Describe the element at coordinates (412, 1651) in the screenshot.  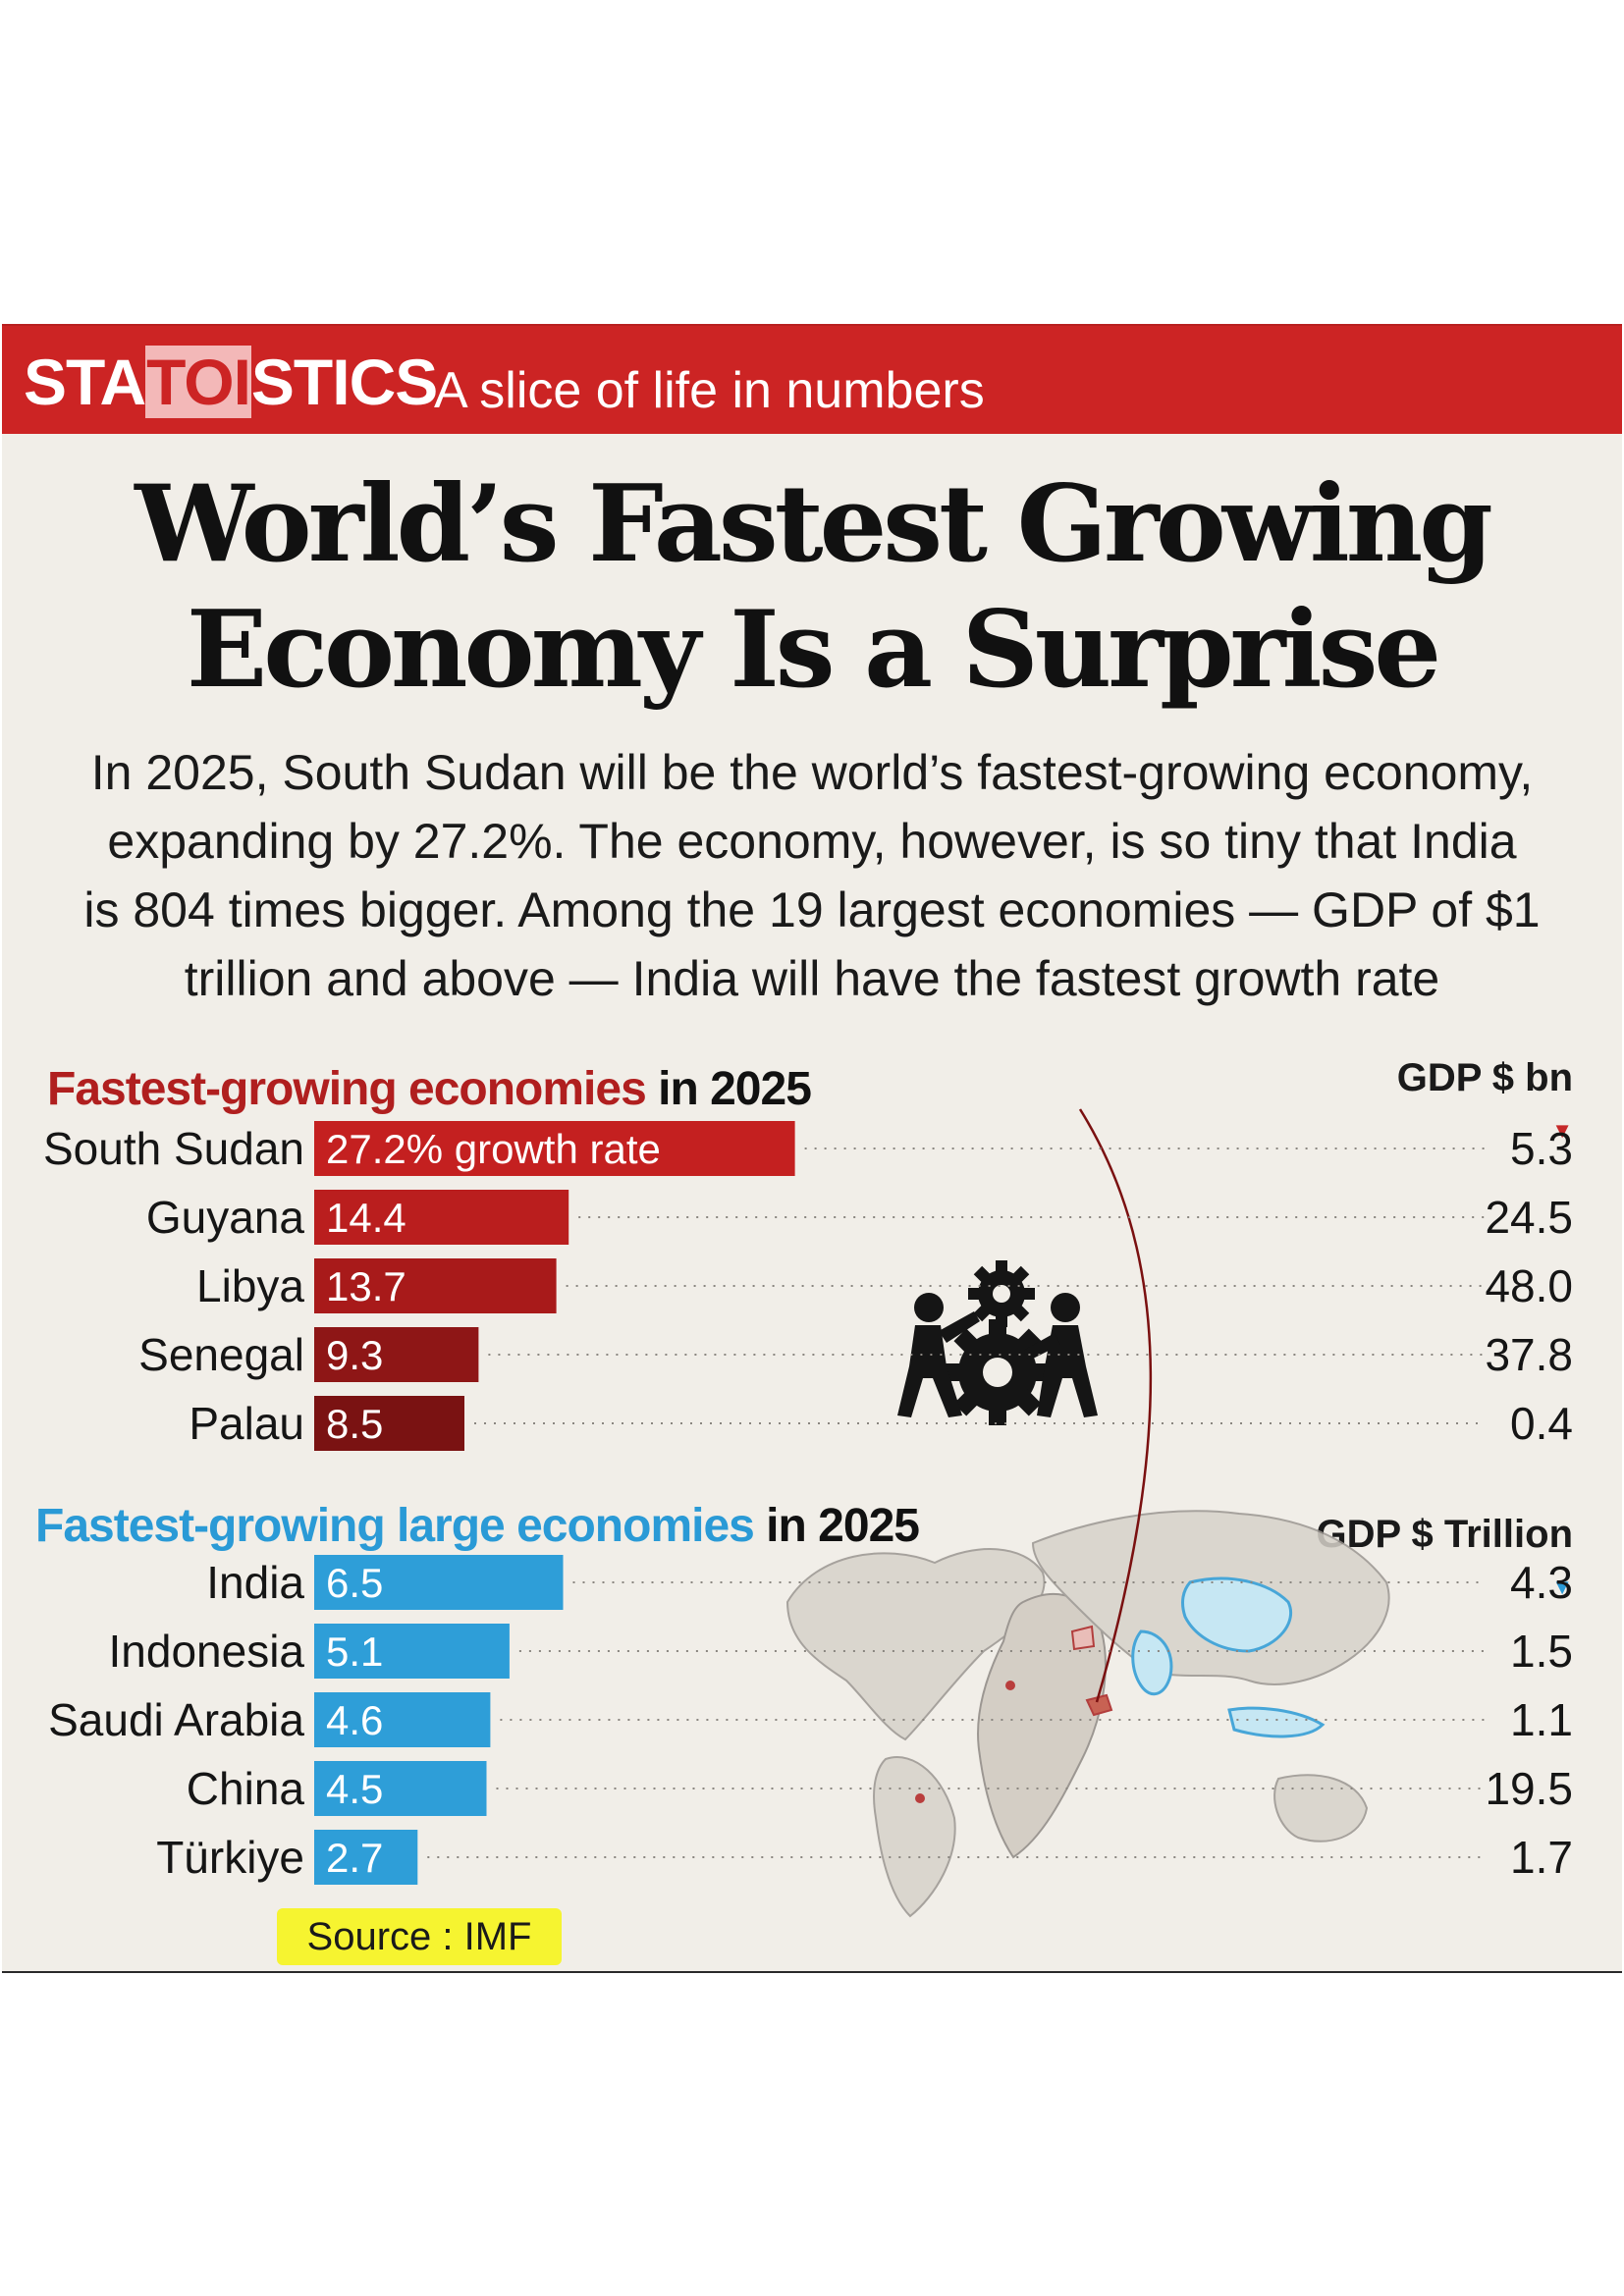
I see `bar-indonesia` at that location.